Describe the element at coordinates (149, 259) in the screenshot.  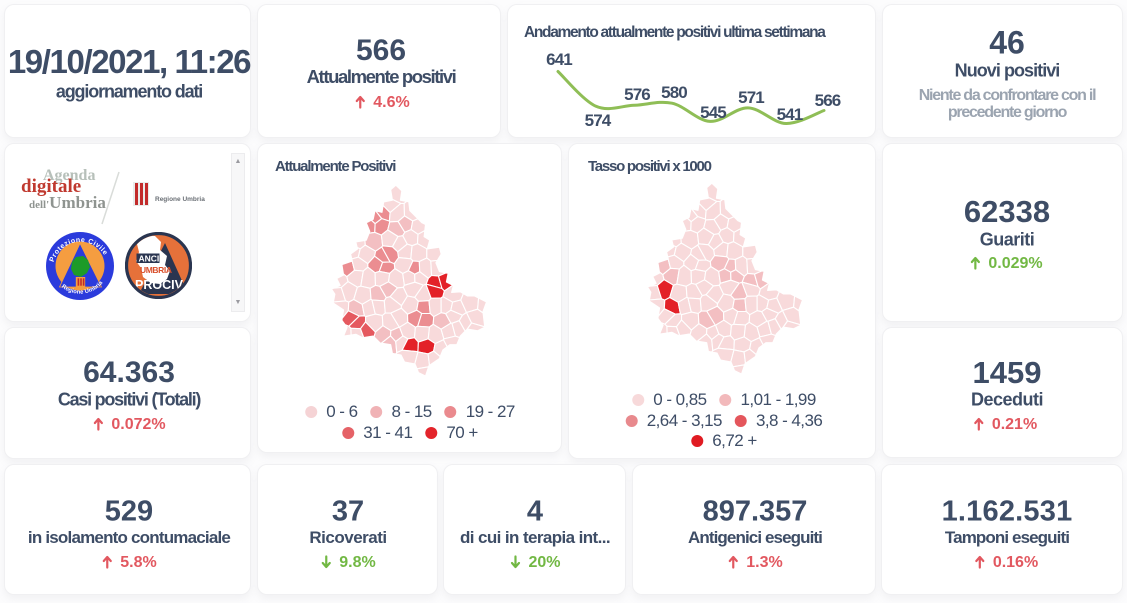
I see `svg-text: ANCI` at that location.